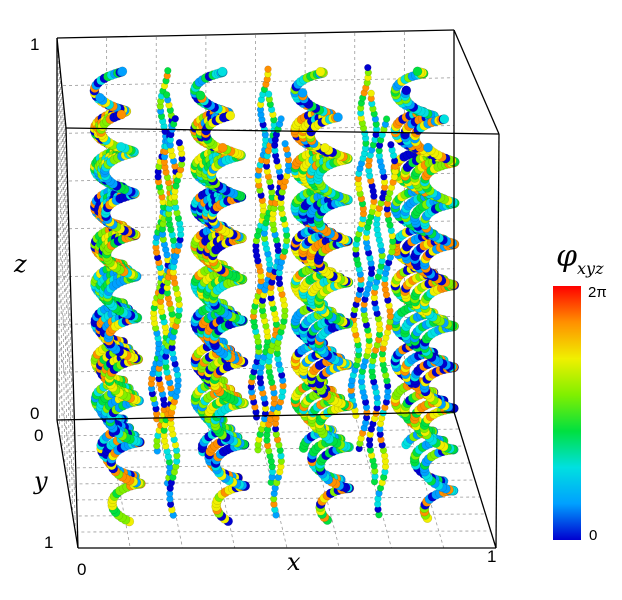 This screenshot has height=600, width=622. What do you see at coordinates (20, 264) in the screenshot?
I see `z-axis-label: z` at bounding box center [20, 264].